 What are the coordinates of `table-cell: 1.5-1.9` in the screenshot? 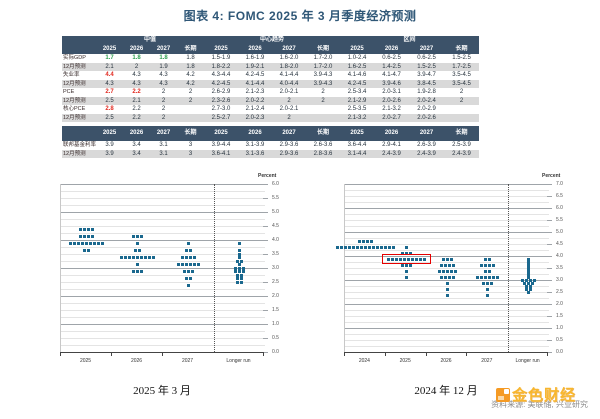 It's located at (221, 58).